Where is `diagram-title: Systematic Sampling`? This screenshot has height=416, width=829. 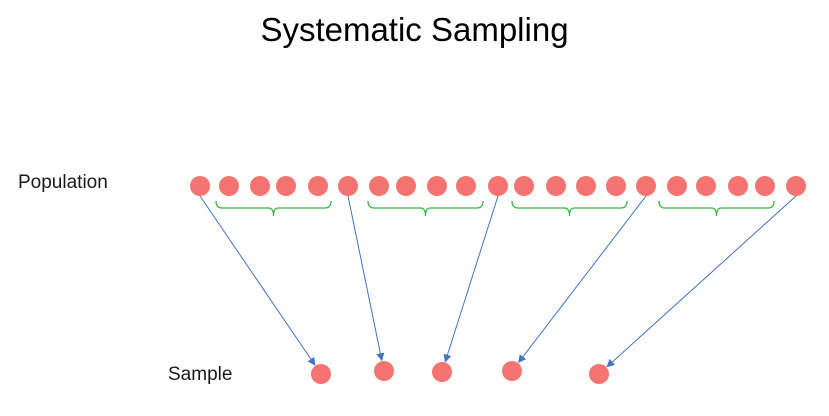 diagram-title: Systematic Sampling is located at coordinates (414, 29).